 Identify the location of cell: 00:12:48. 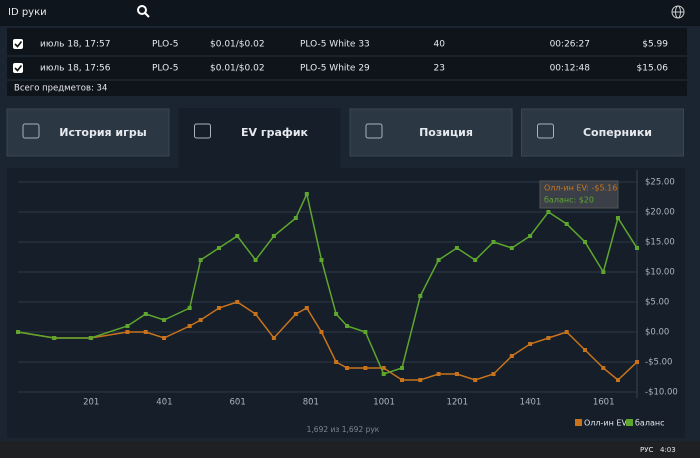
(570, 69).